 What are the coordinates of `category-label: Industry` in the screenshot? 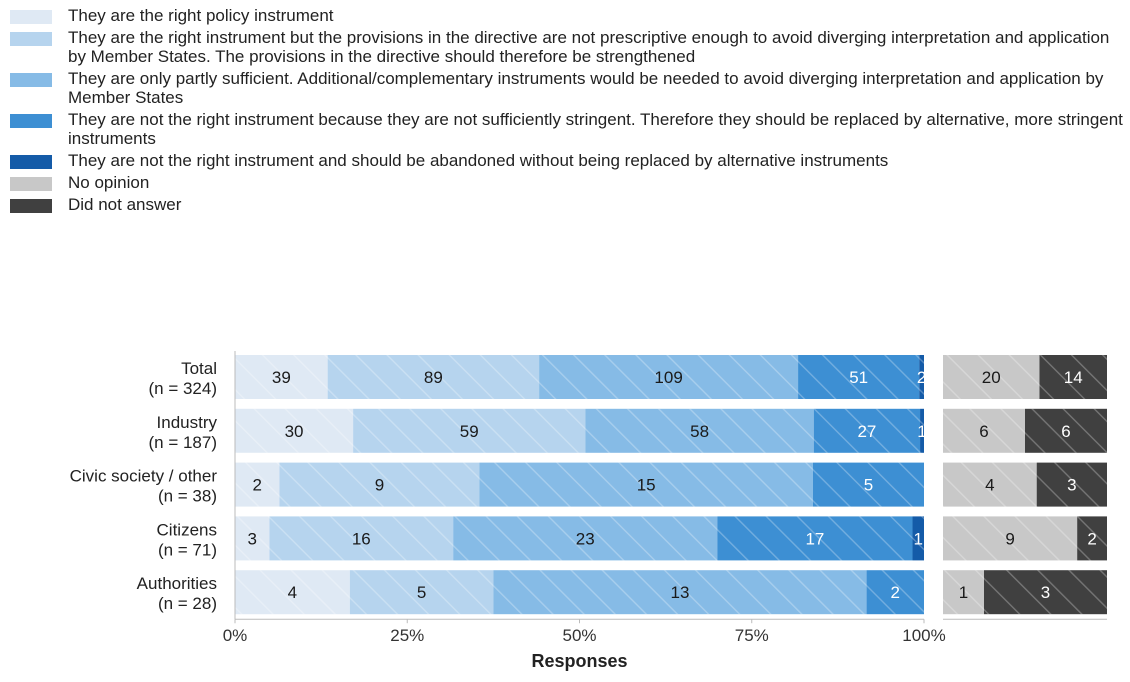 It's located at (187, 422).